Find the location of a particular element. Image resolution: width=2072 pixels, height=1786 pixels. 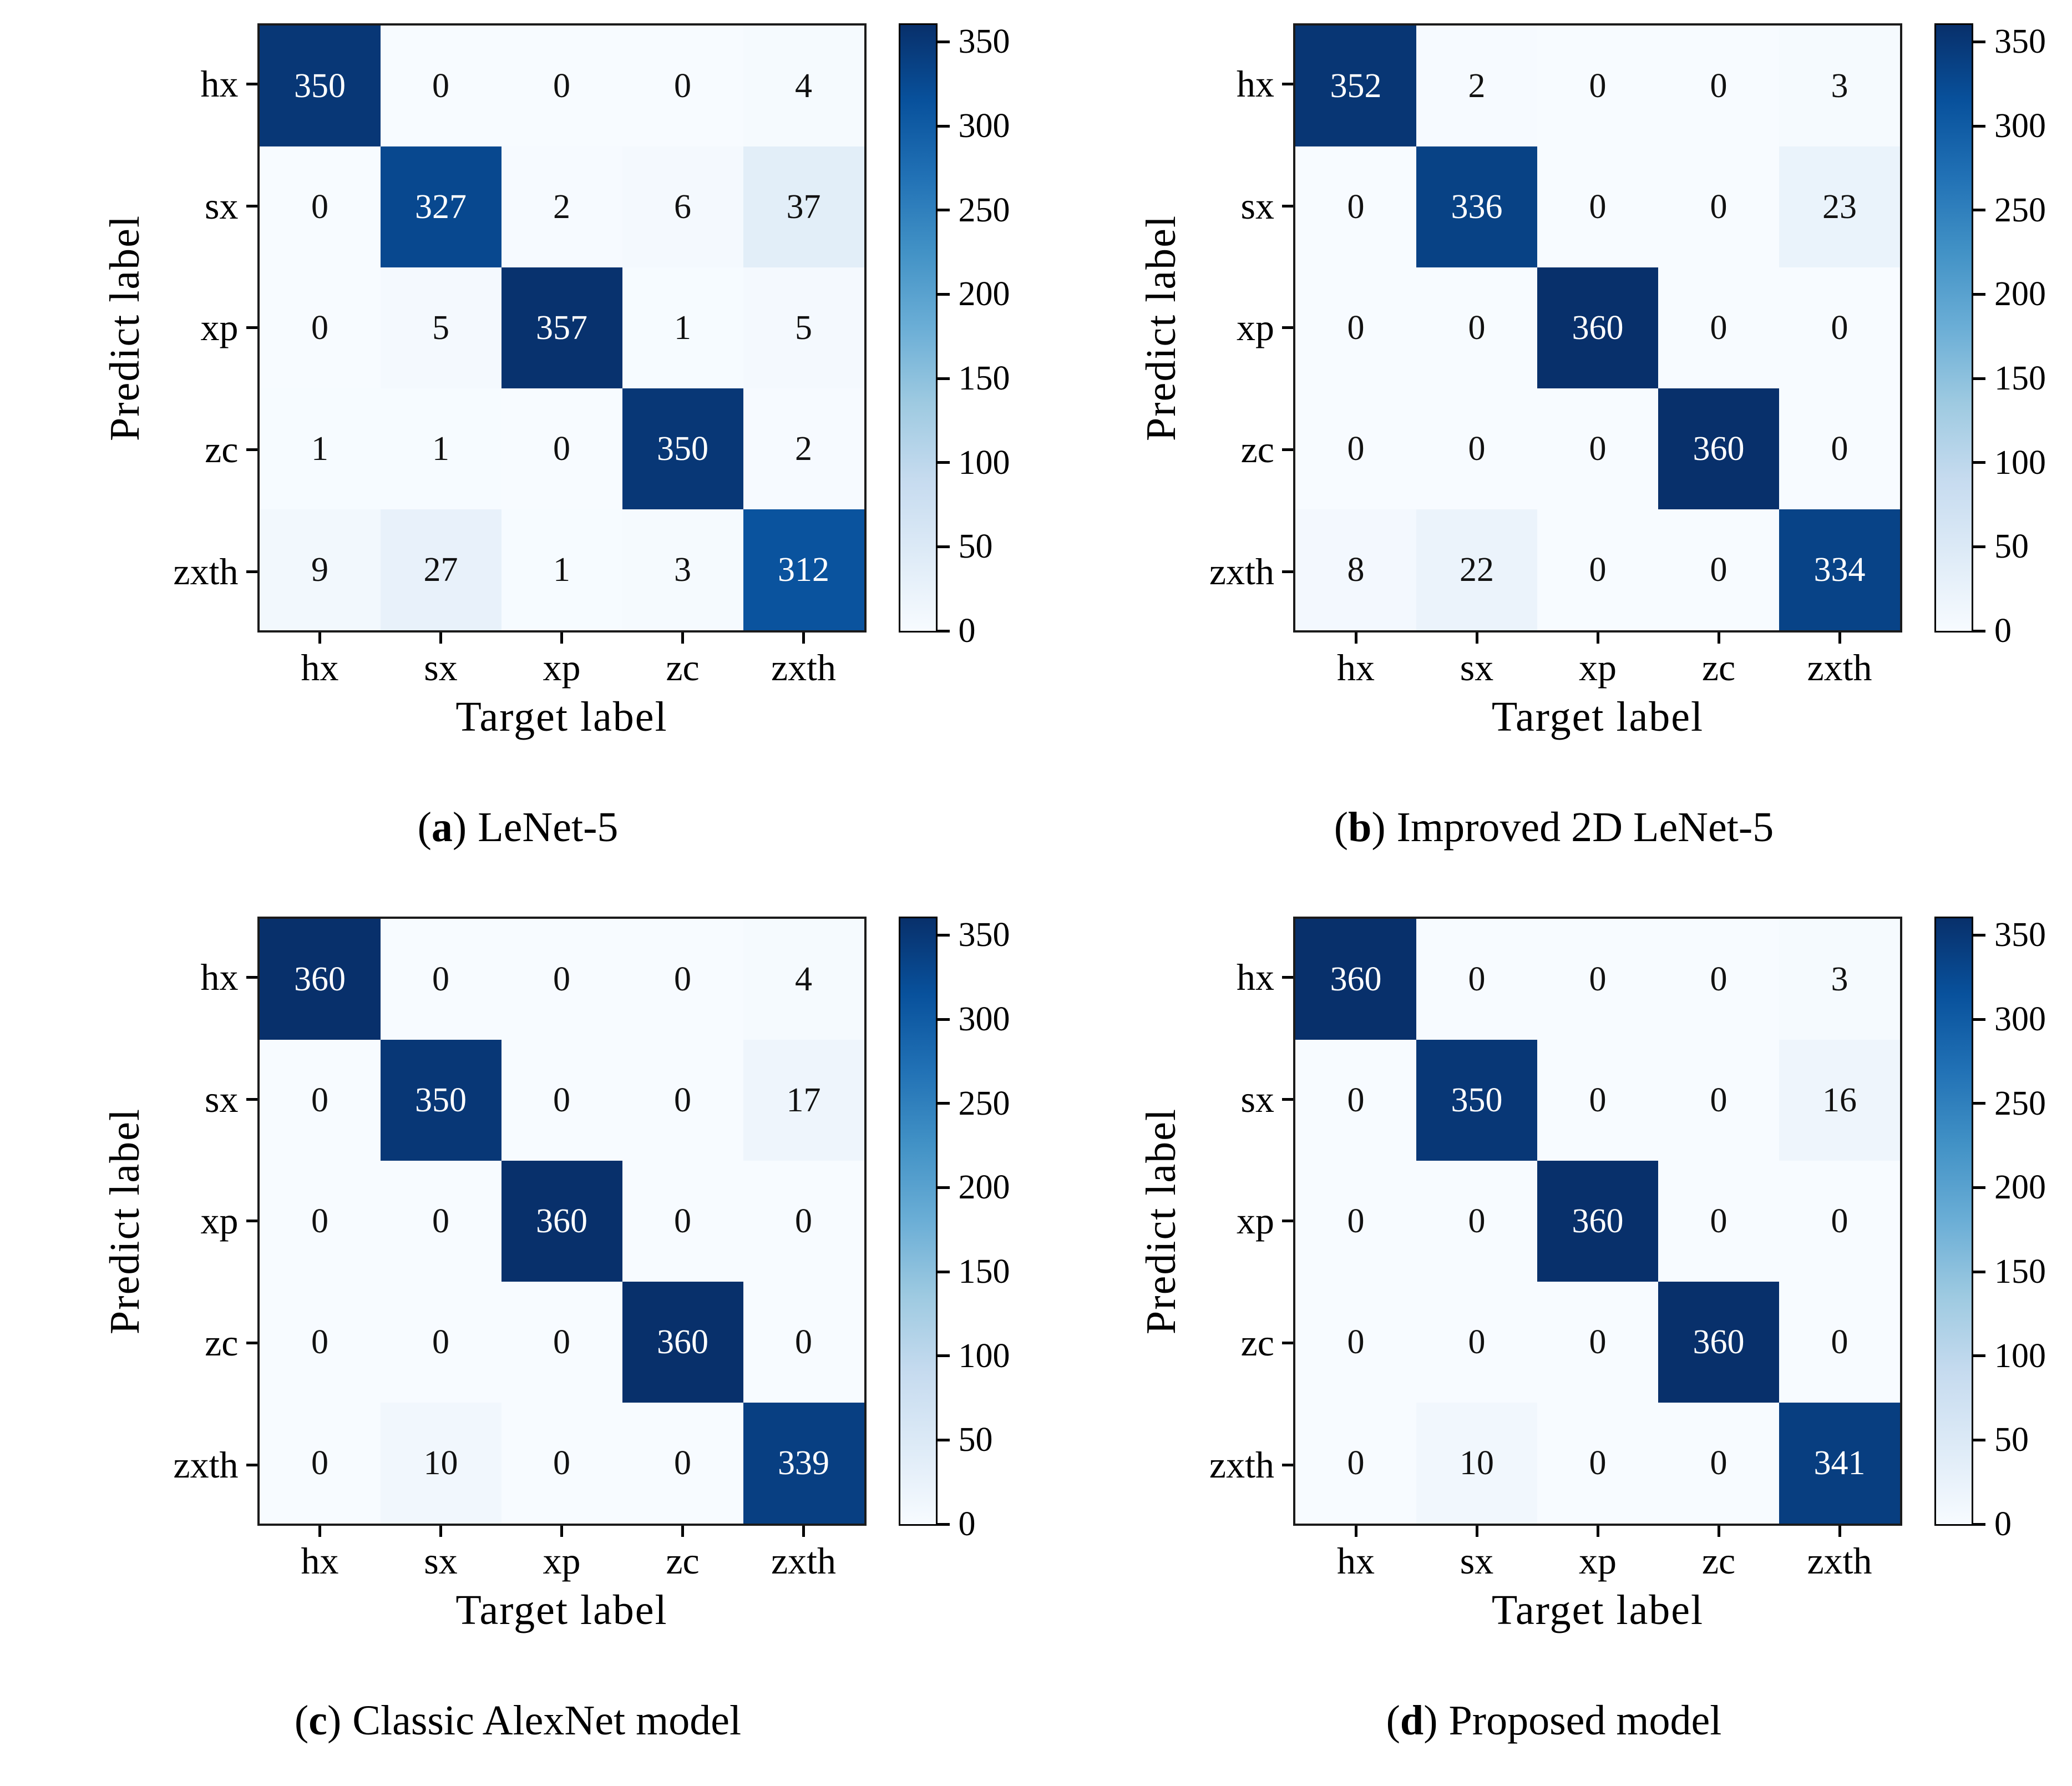

y-tick-zc: zc is located at coordinates (204, 1343).